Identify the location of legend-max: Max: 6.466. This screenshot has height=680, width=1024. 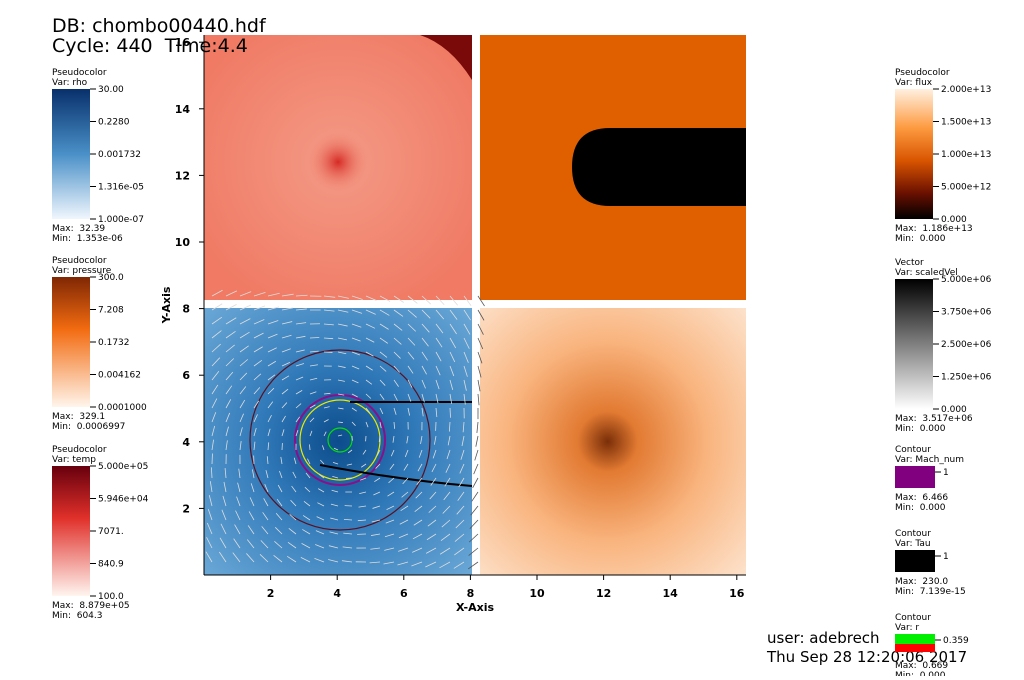
(921, 498).